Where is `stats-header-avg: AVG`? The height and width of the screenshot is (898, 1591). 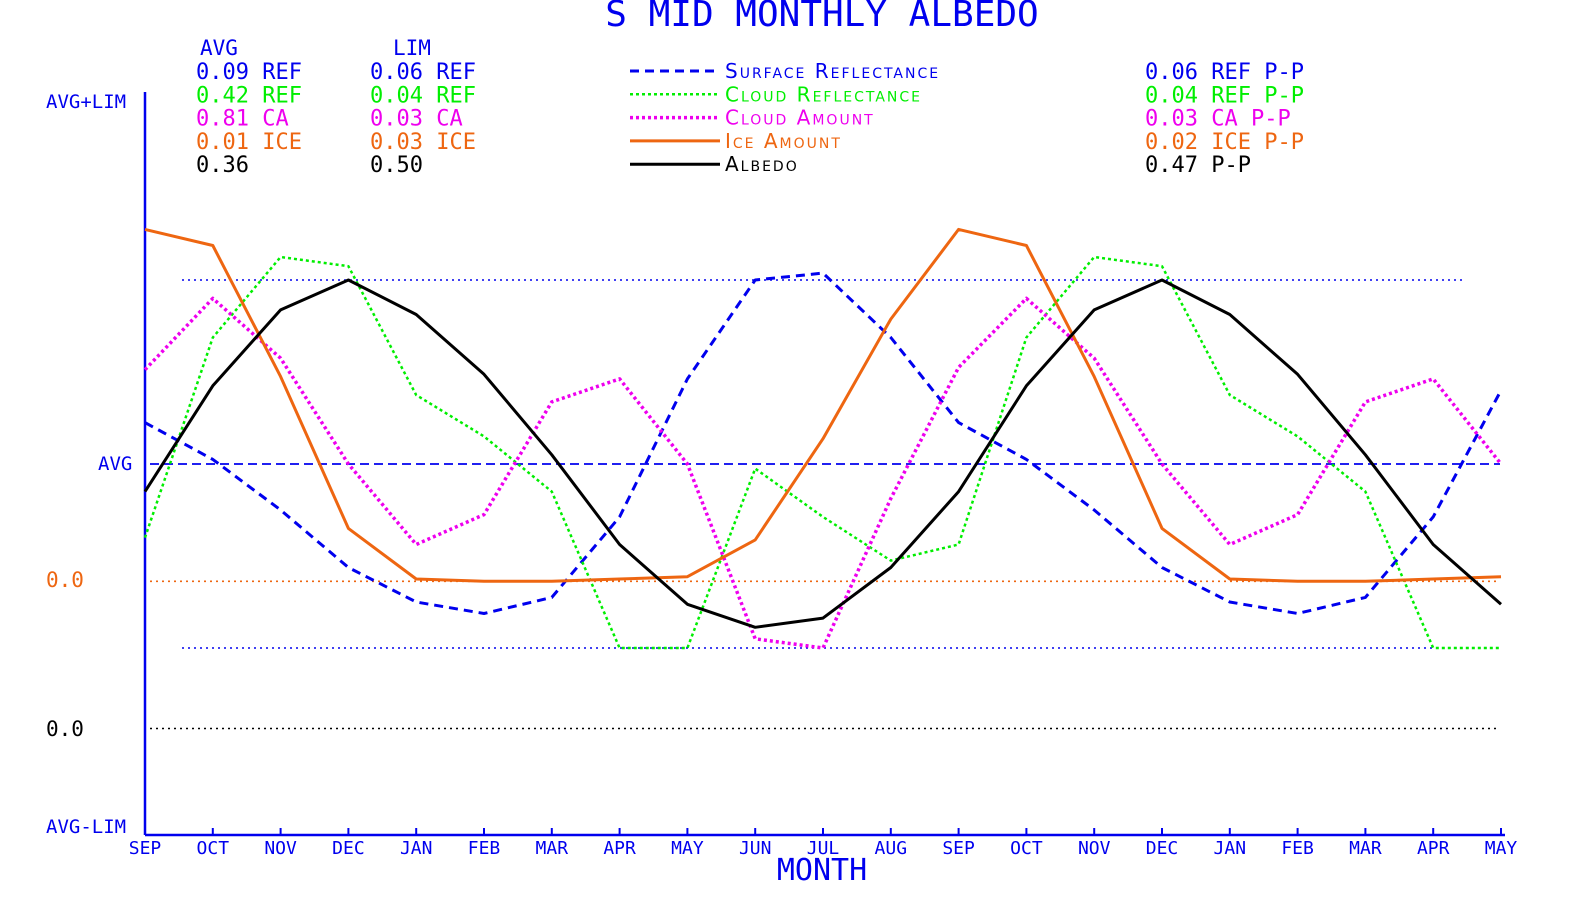 stats-header-avg: AVG is located at coordinates (219, 48).